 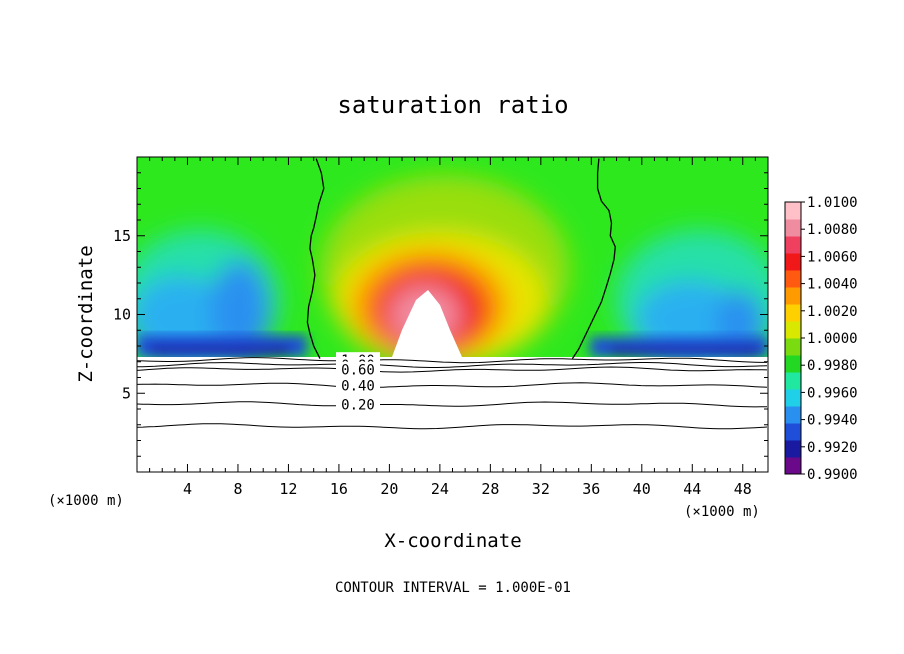 I want to click on contour-label: 0.20, so click(x=358, y=405).